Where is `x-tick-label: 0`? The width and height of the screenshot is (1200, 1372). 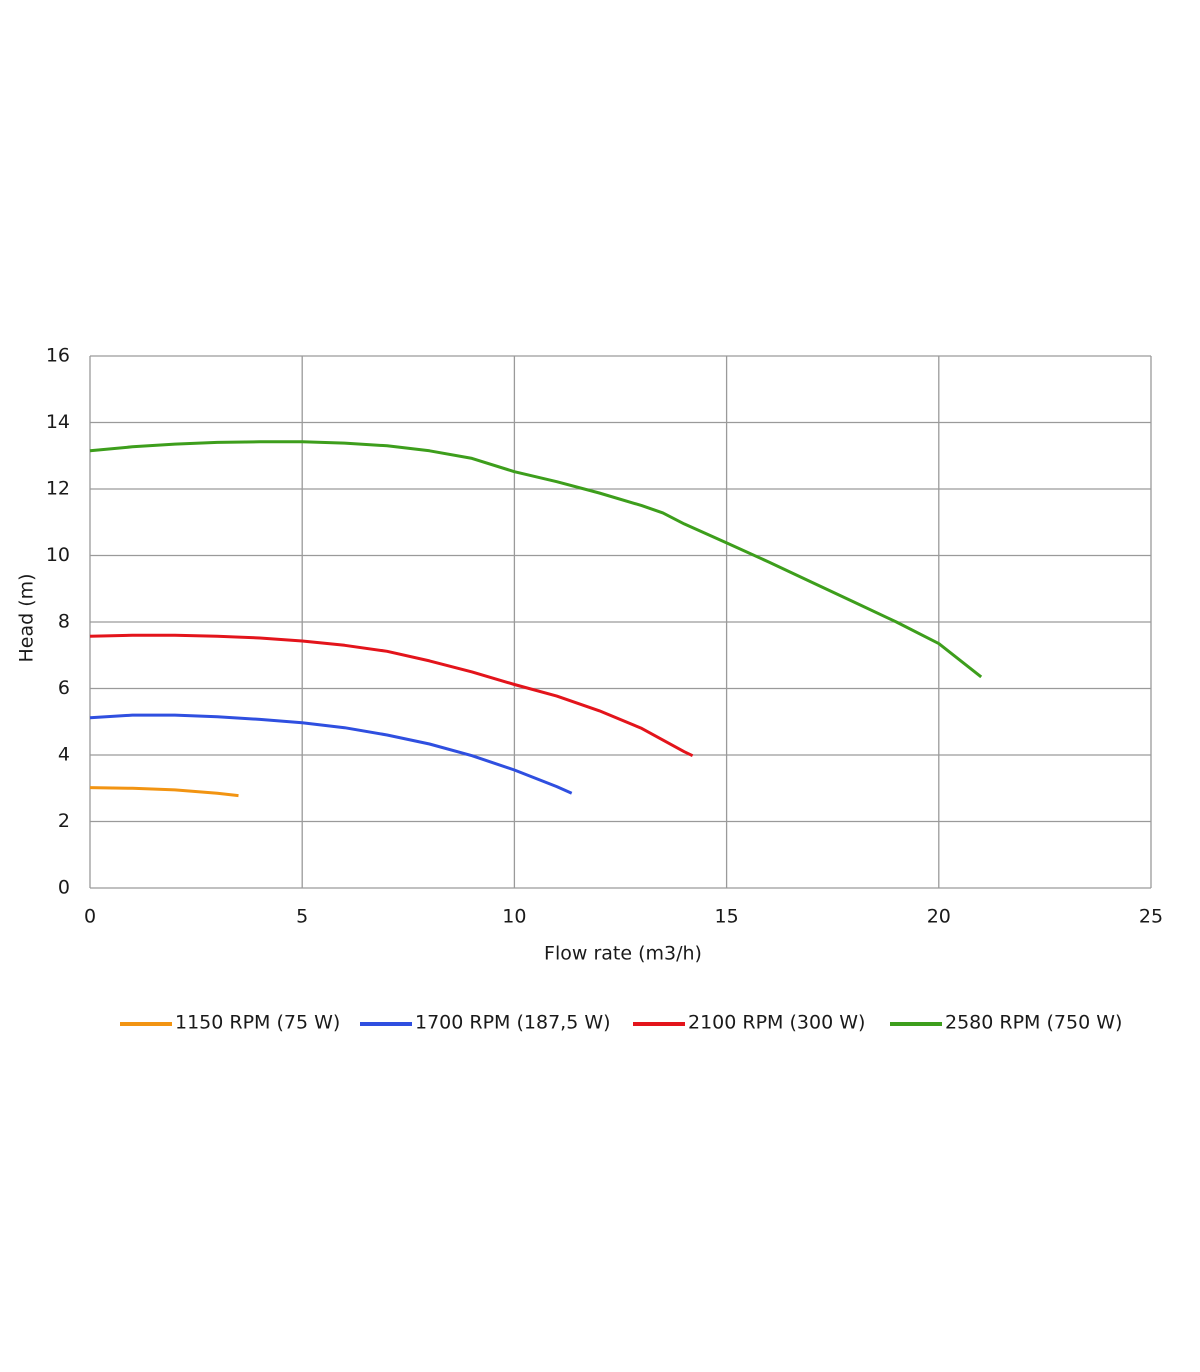 x-tick-label: 0 is located at coordinates (90, 917).